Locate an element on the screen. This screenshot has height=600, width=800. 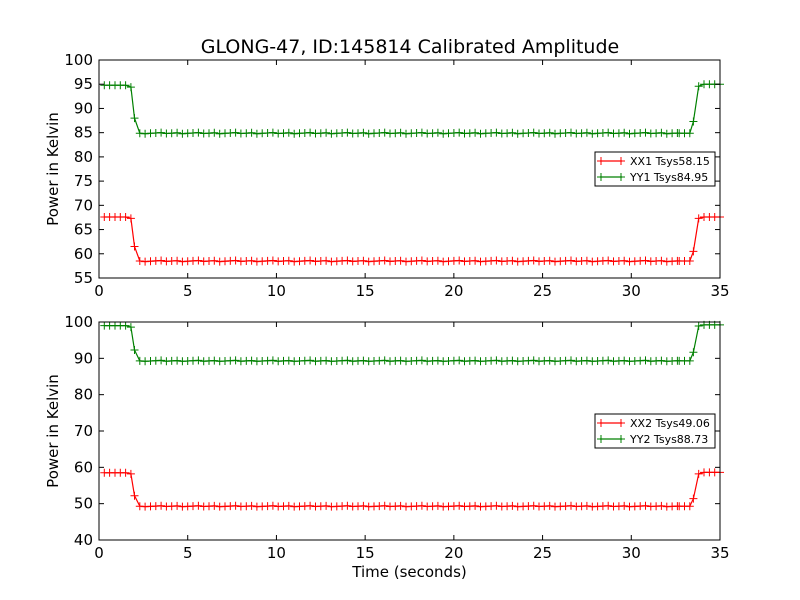
x-tick-label: 0 is located at coordinates (99, 553).